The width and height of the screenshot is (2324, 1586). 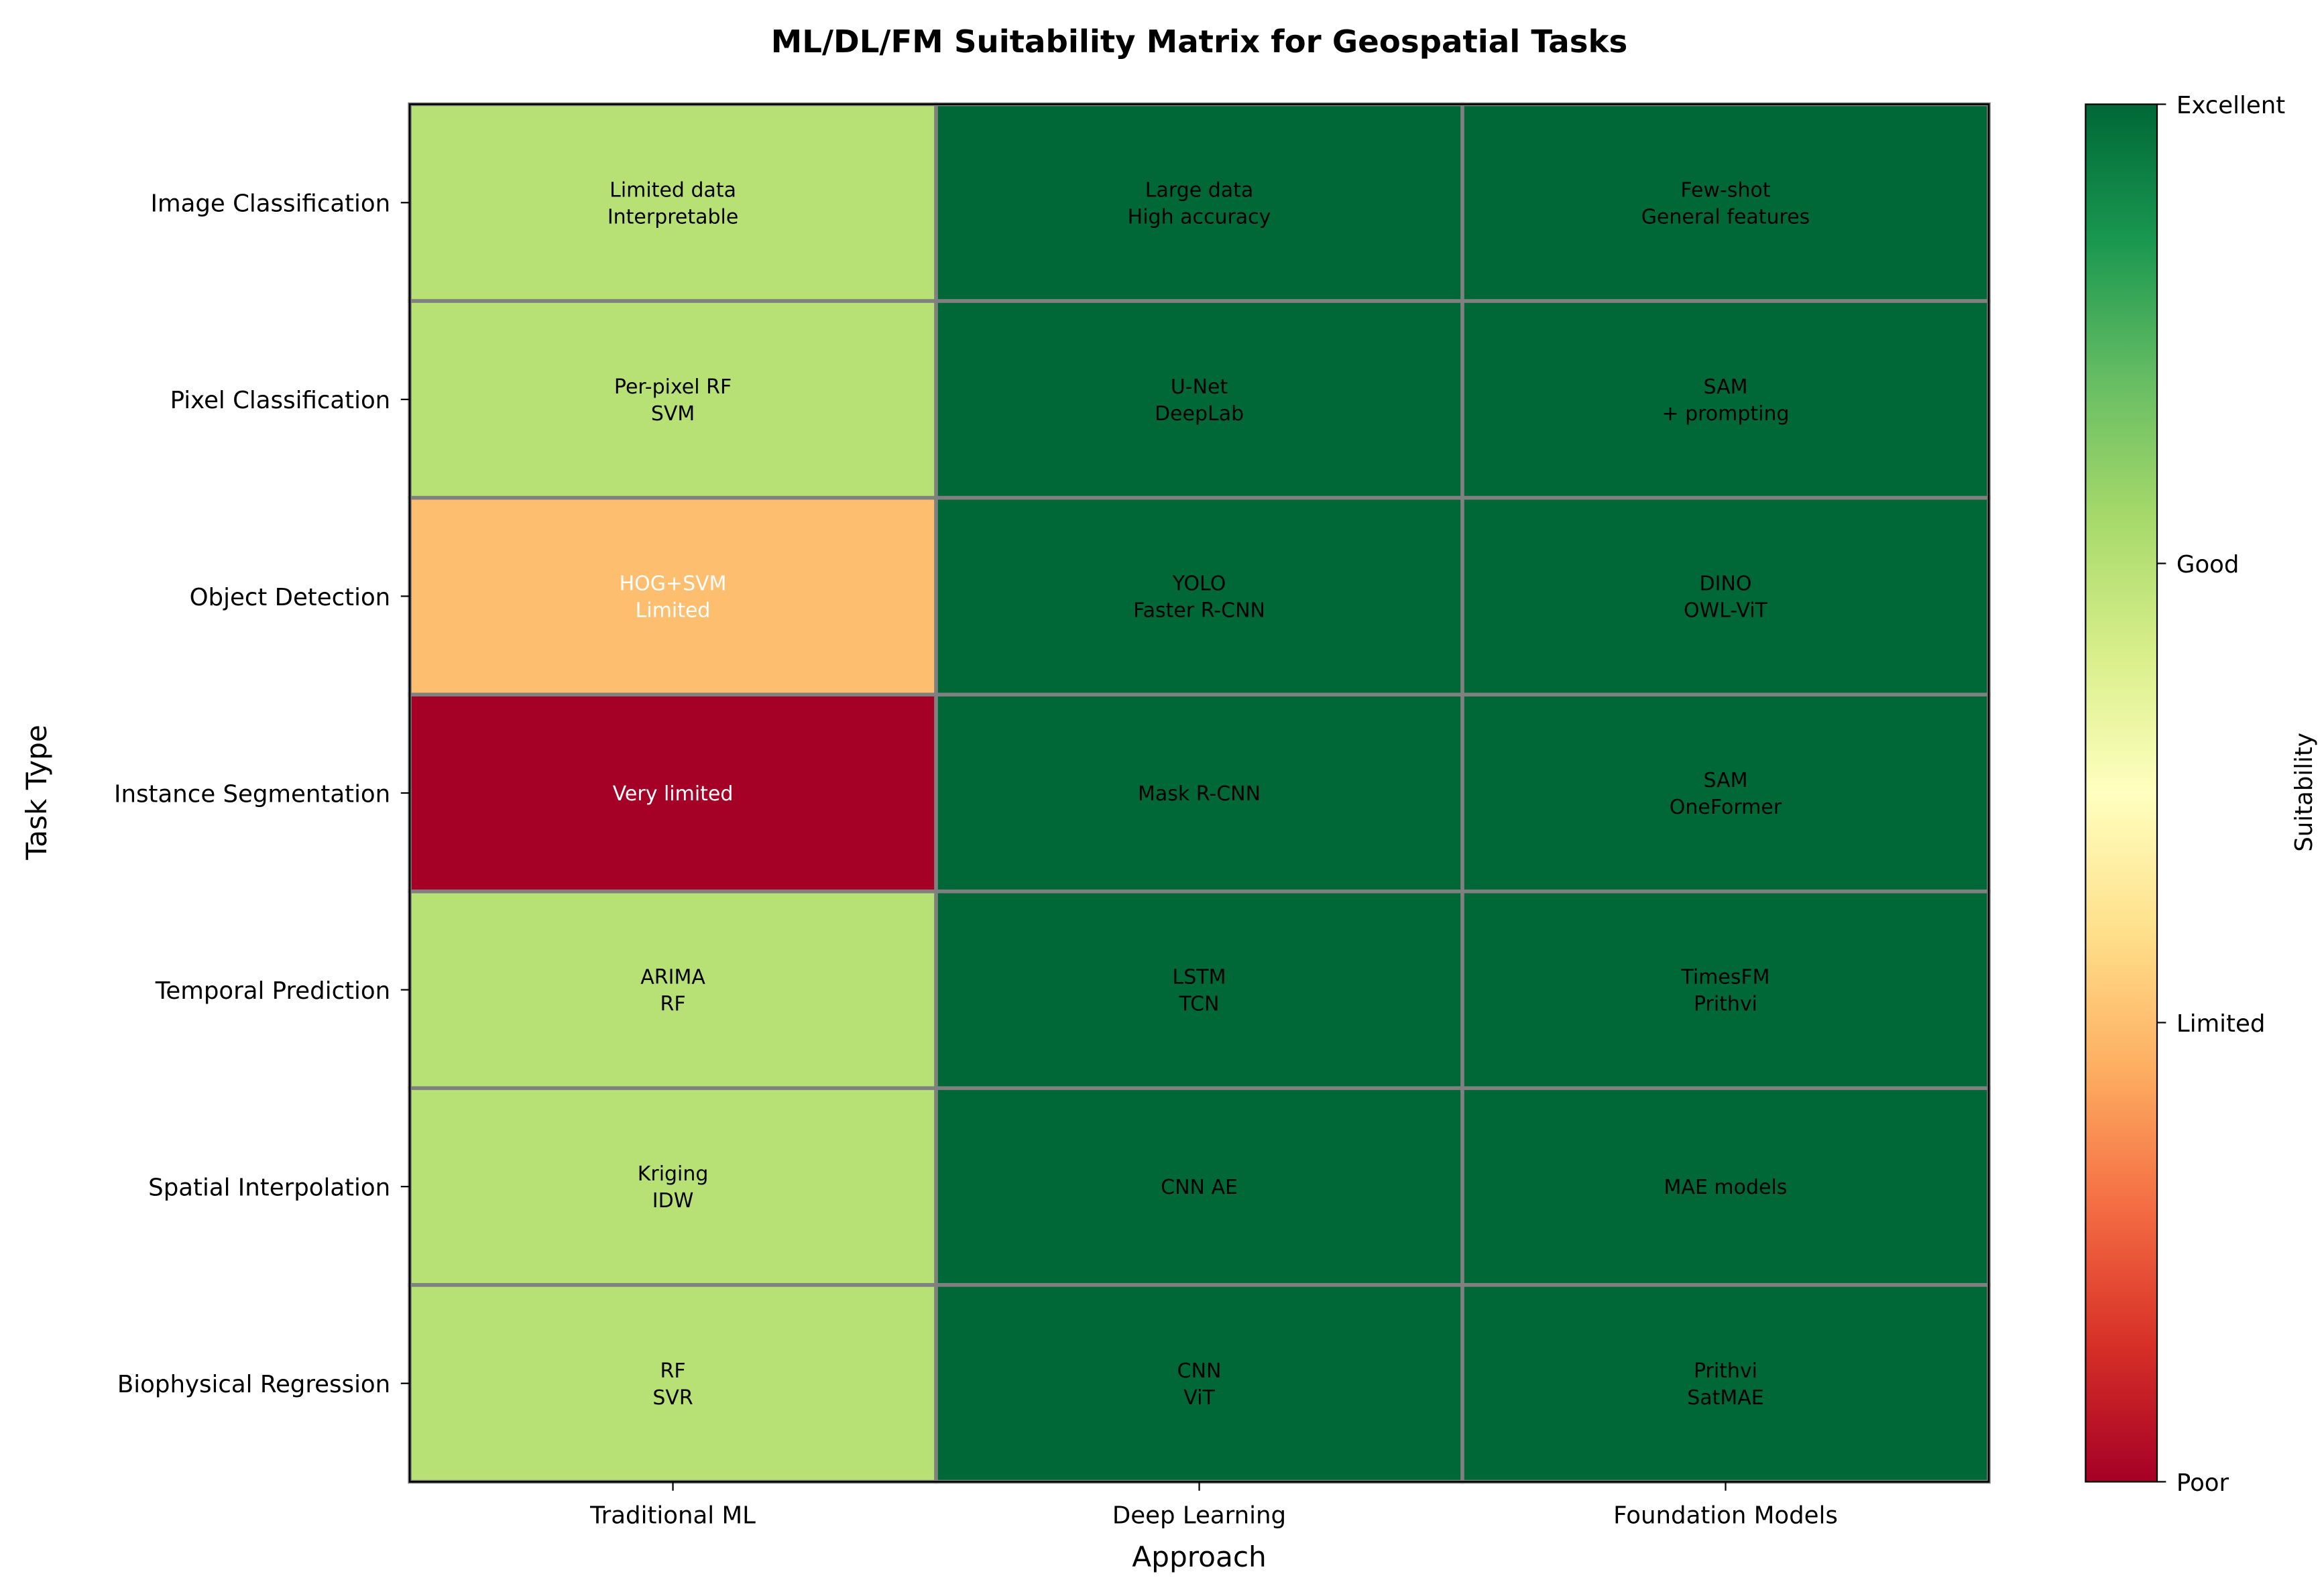 What do you see at coordinates (672, 977) in the screenshot?
I see `cell-annotation-line: ARIMA` at bounding box center [672, 977].